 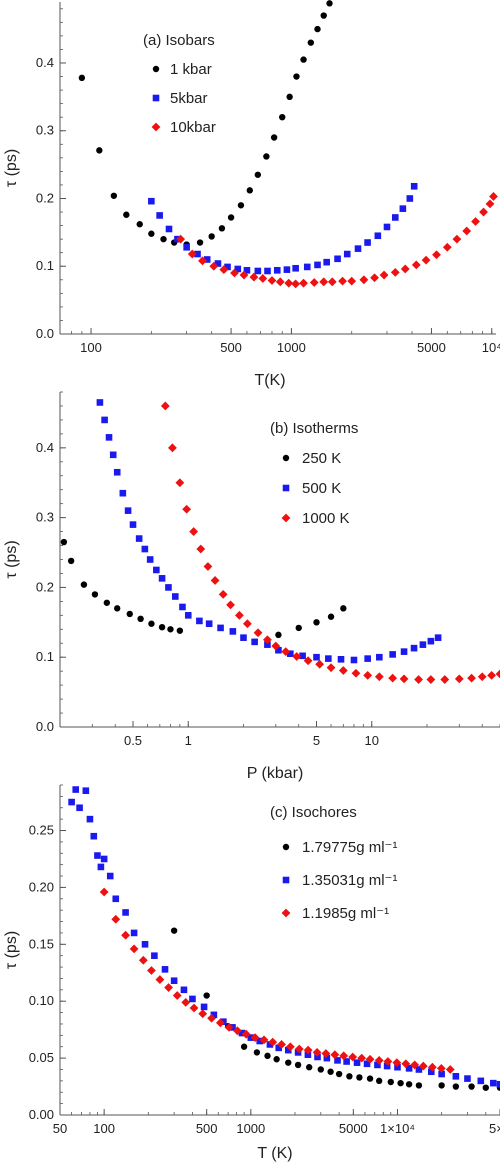 I want to click on y-tick-label: 0.25, so click(x=41, y=830).